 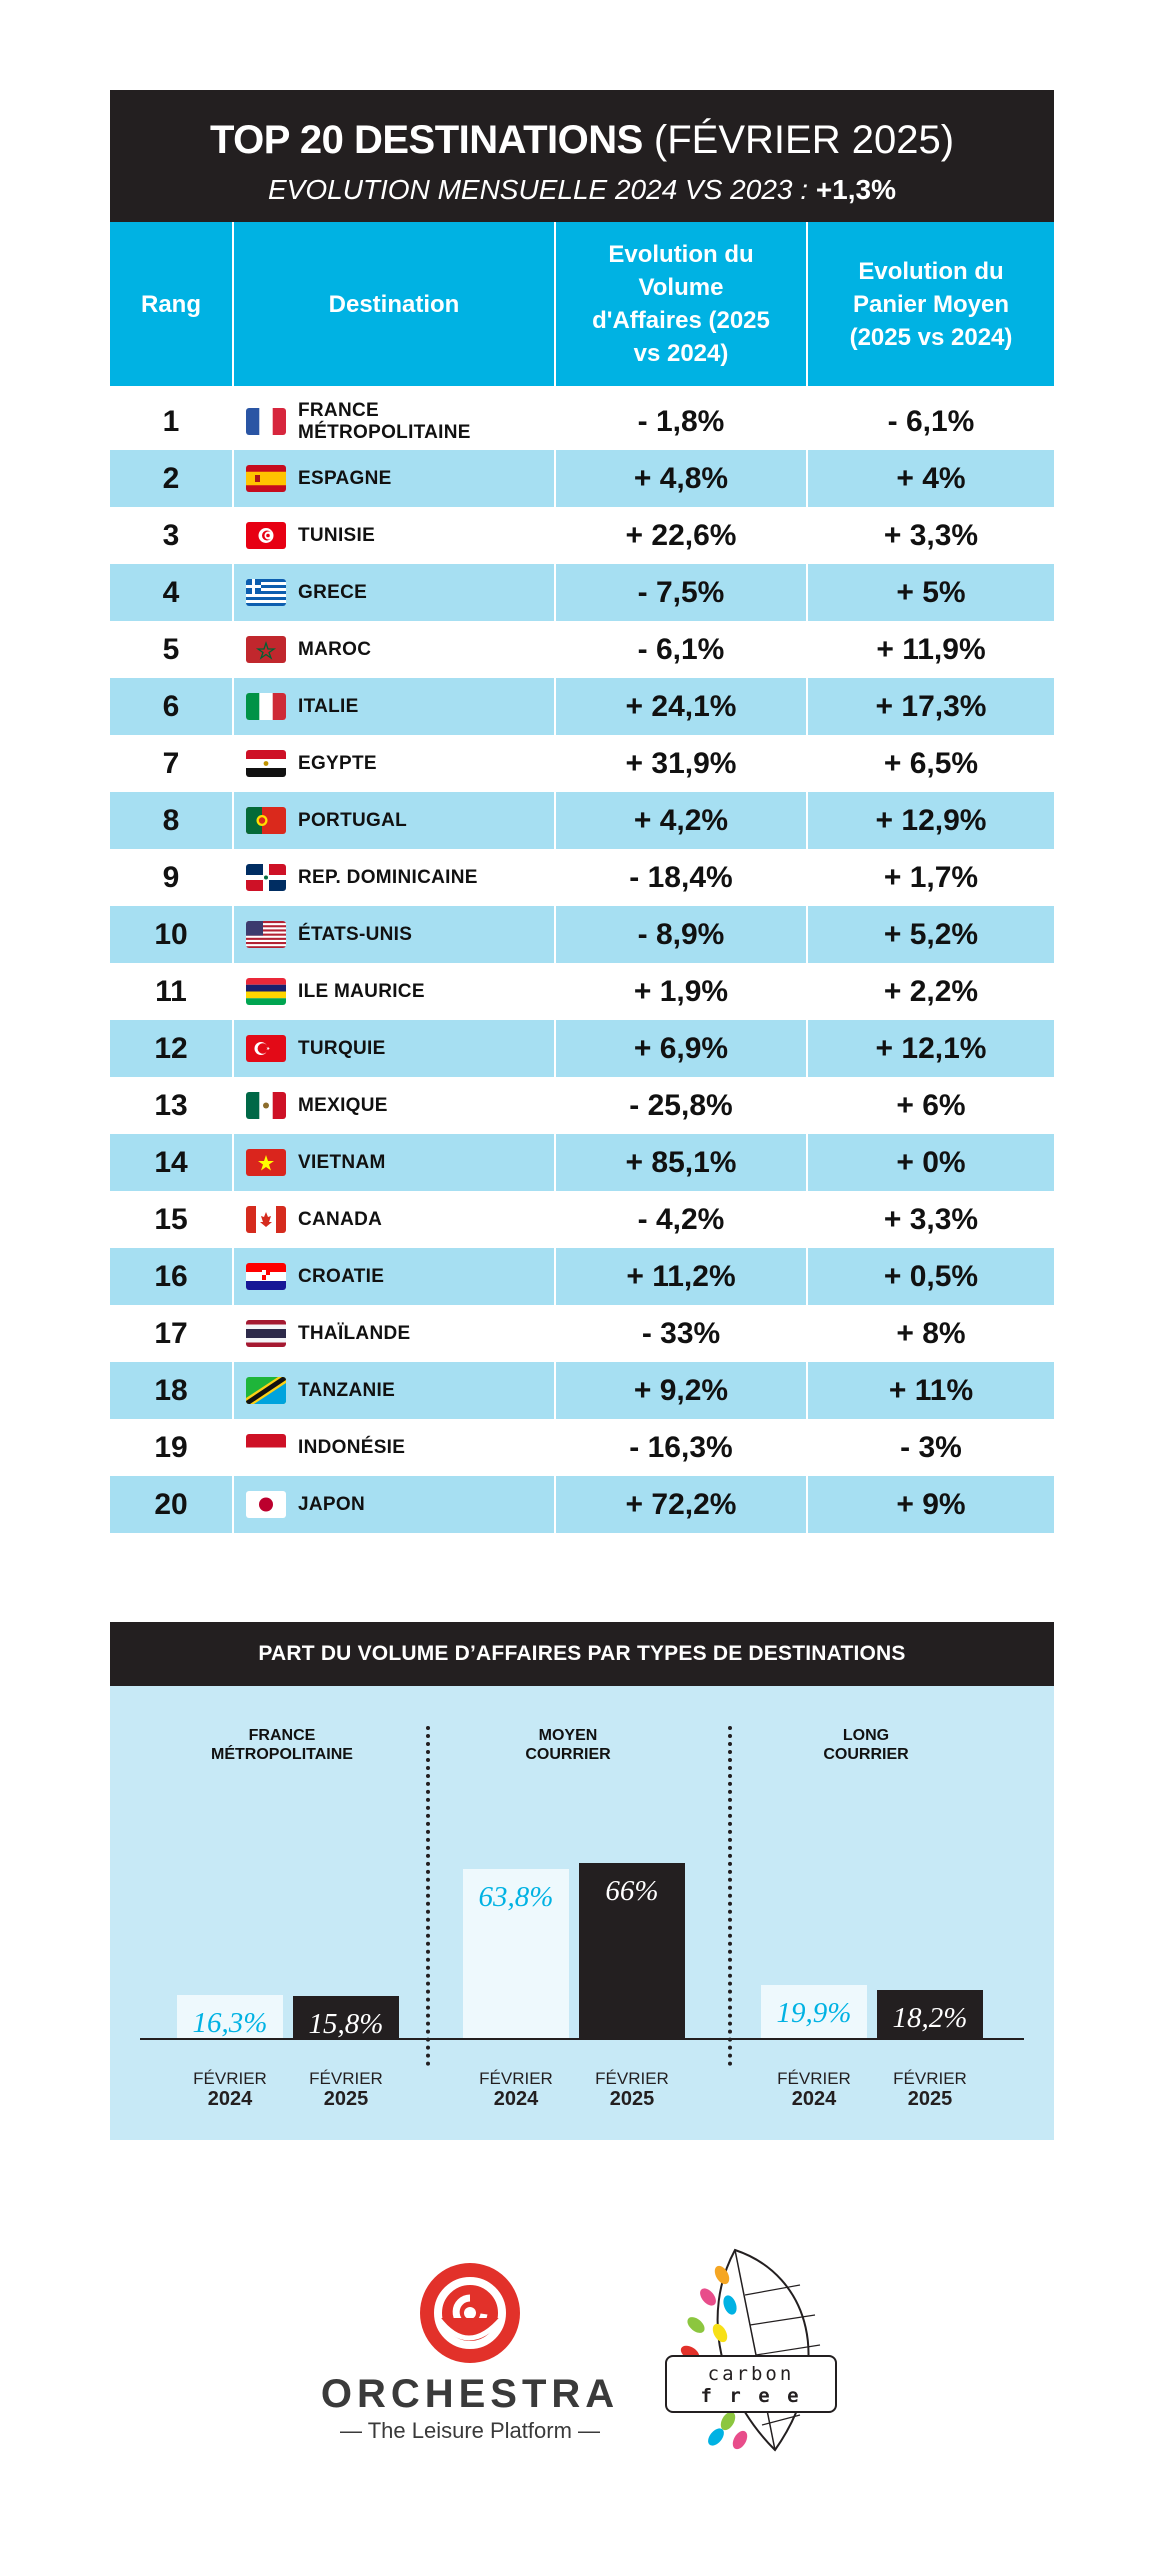 What do you see at coordinates (866, 1735) in the screenshot?
I see `group-title-line1: LONG` at bounding box center [866, 1735].